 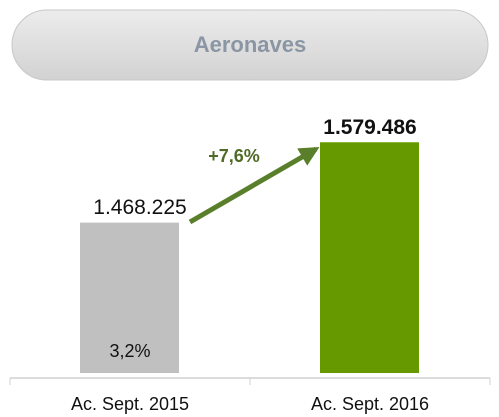 What do you see at coordinates (130, 404) in the screenshot?
I see `x-tick-label: Ac. Sept. 2015` at bounding box center [130, 404].